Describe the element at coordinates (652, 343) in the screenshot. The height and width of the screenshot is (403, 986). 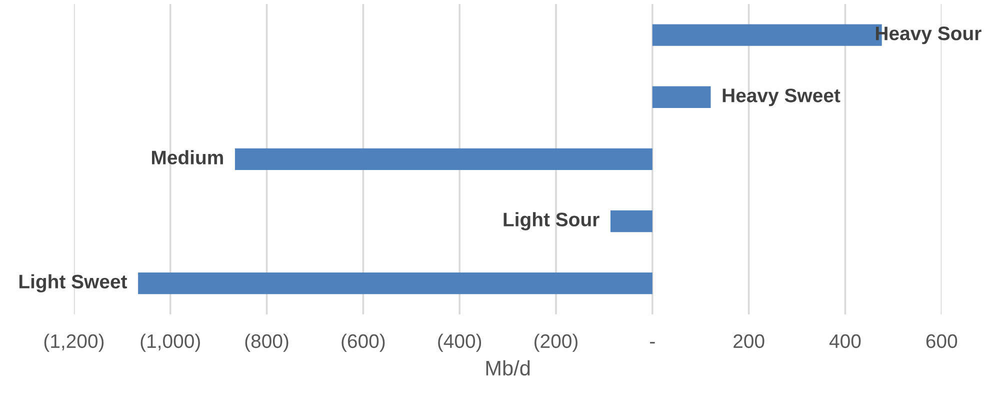
I see `x-tick-label: -` at that location.